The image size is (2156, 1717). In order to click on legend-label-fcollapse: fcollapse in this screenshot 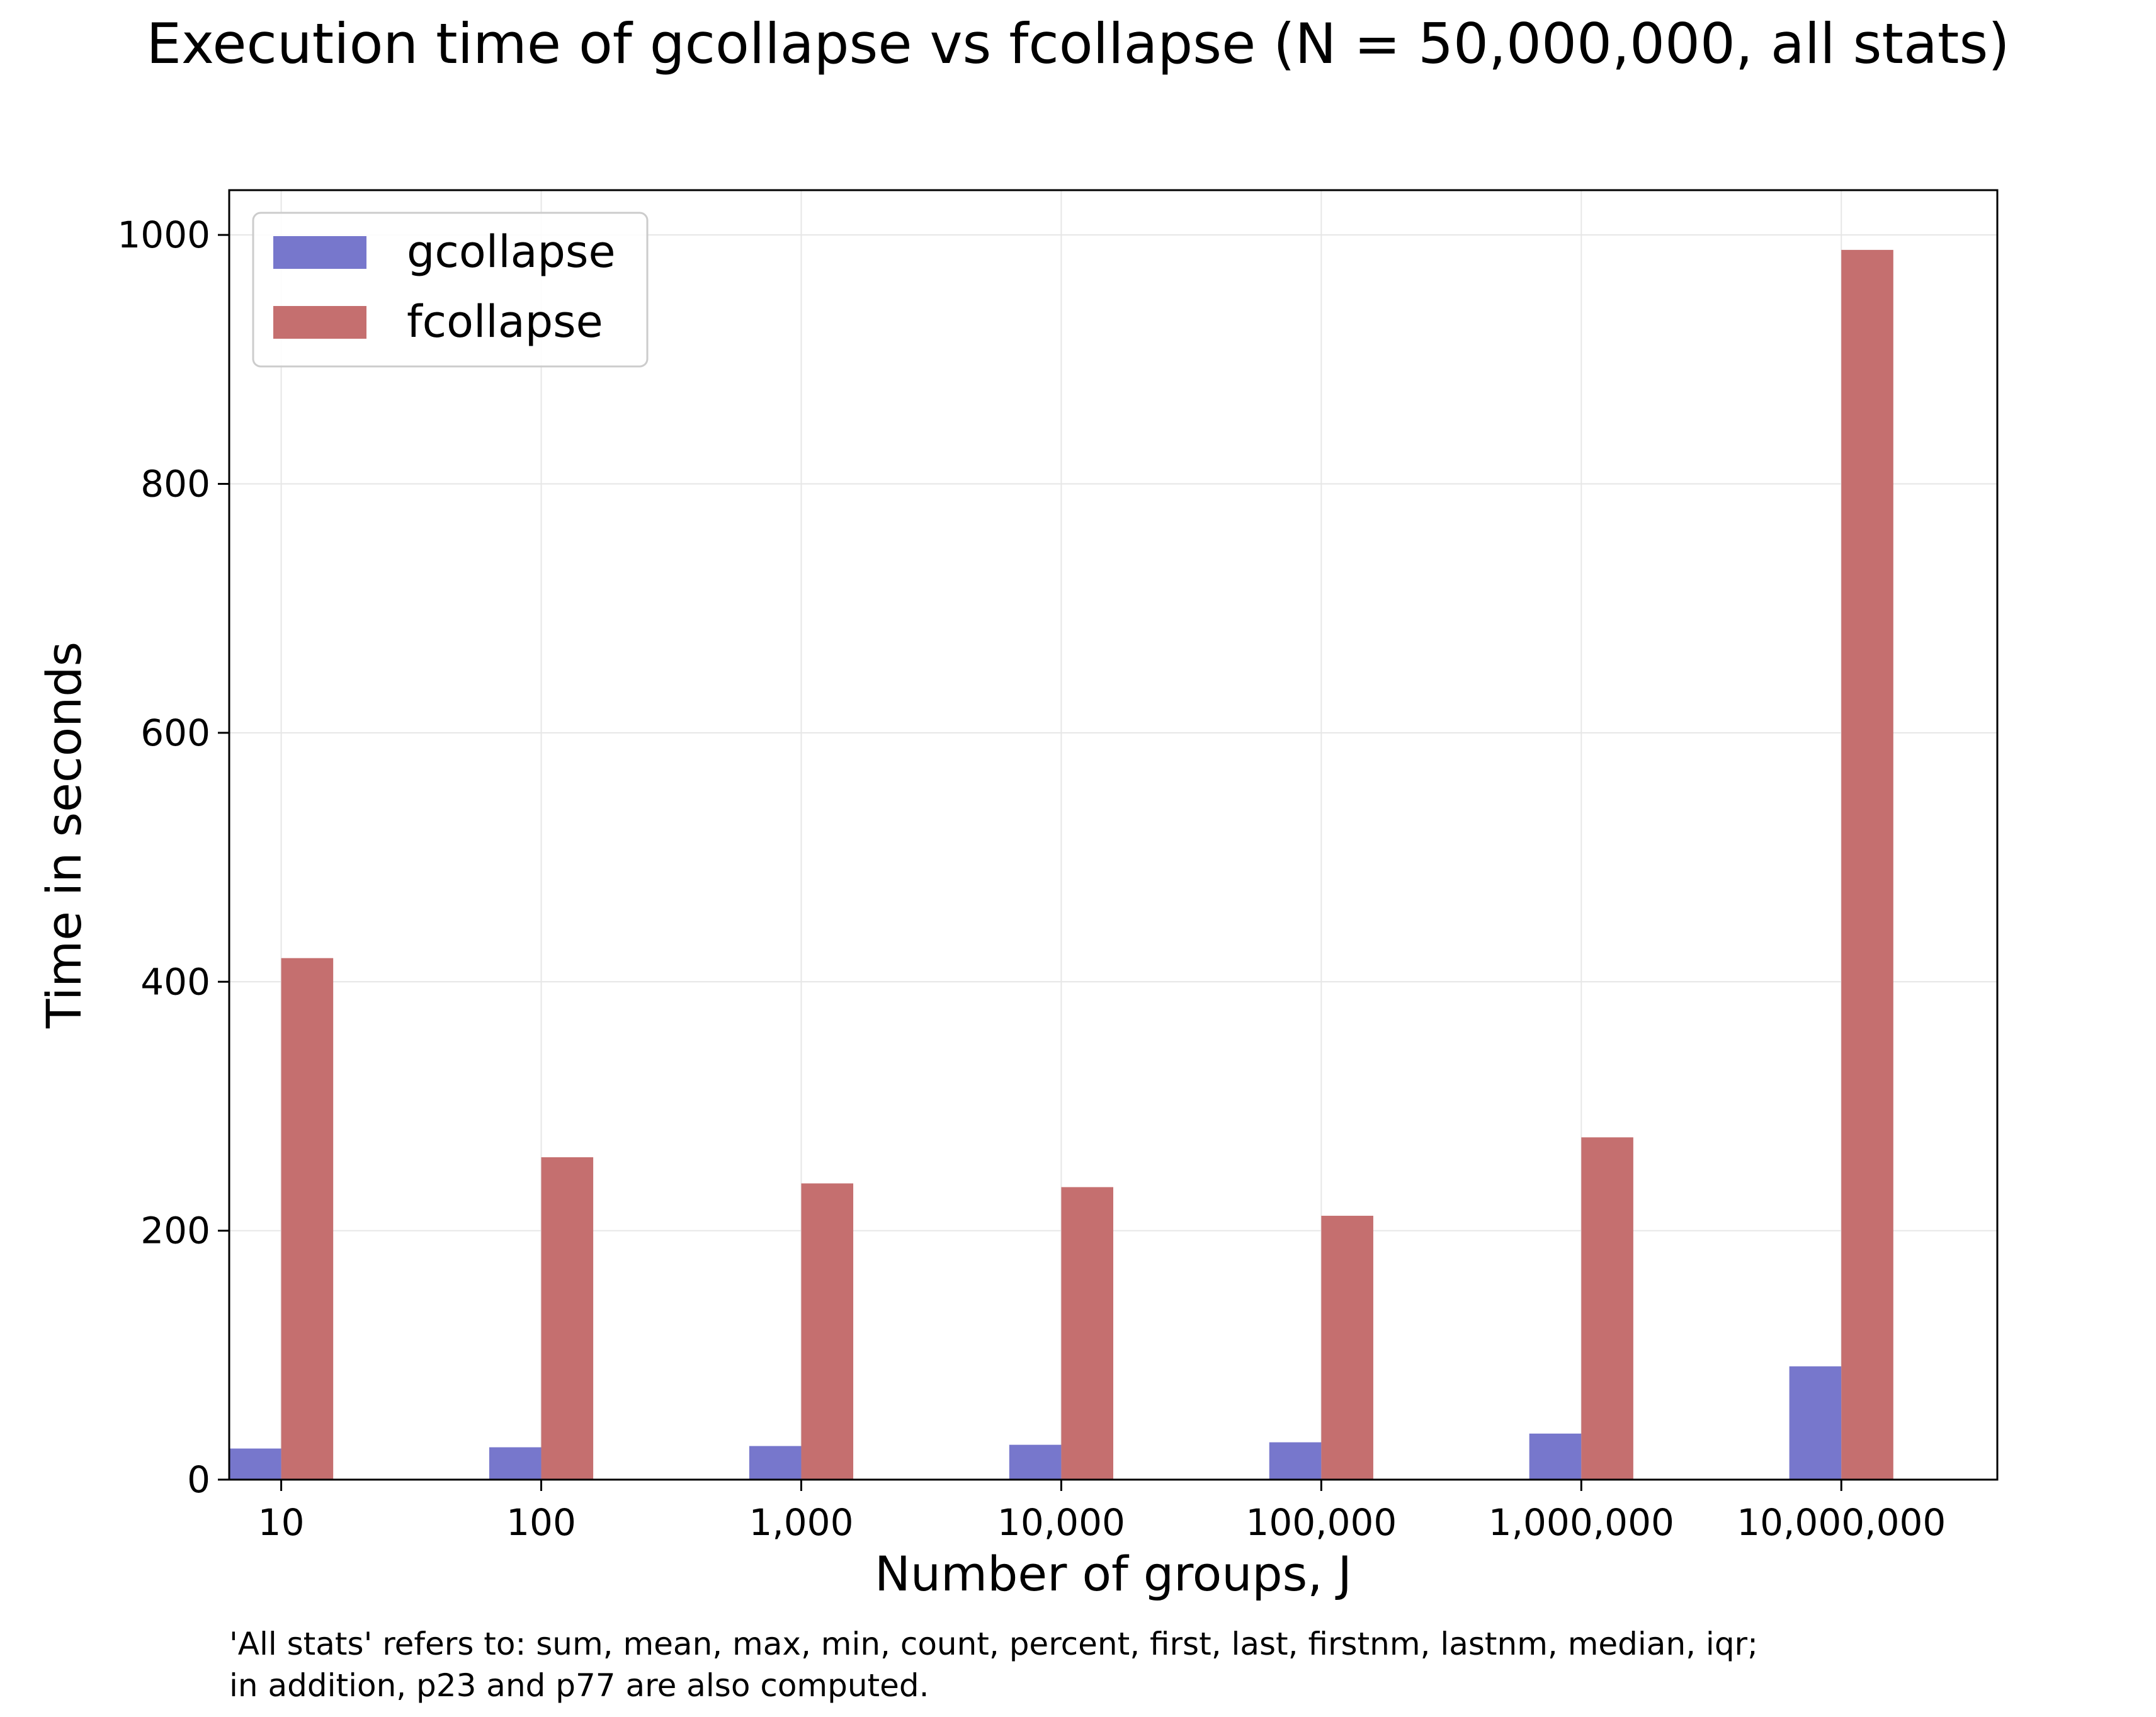, I will do `click(505, 322)`.